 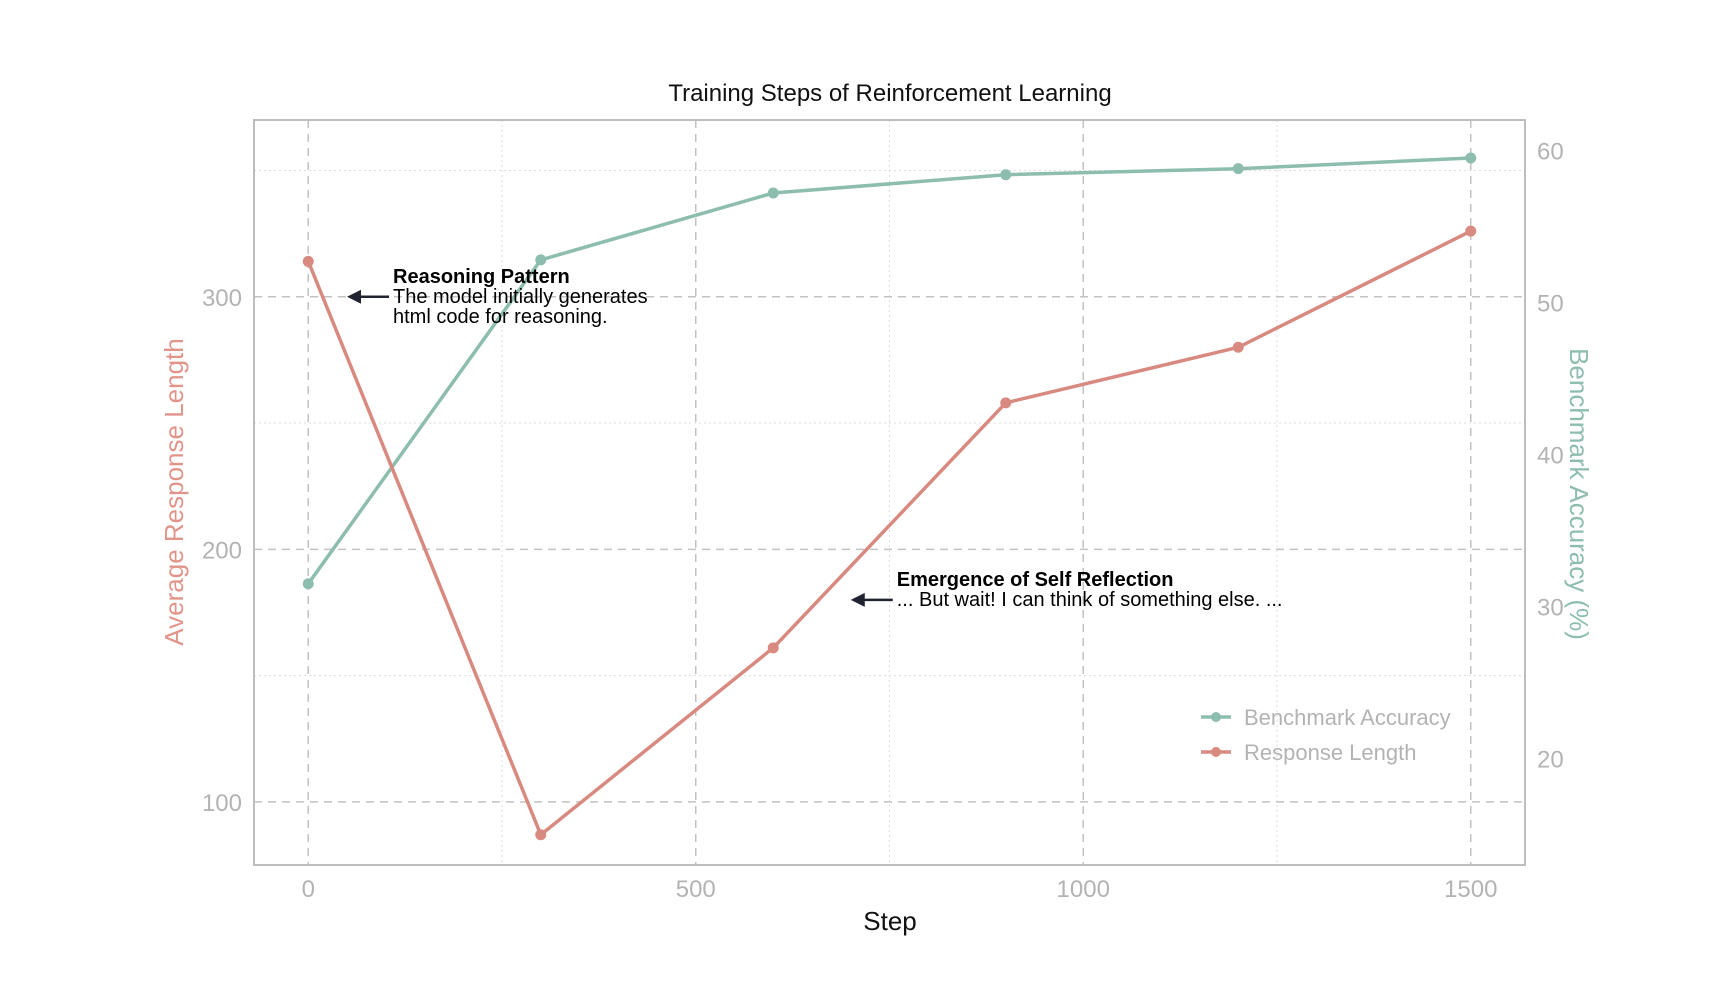 What do you see at coordinates (174, 491) in the screenshot?
I see `y-axis-left-title: Average Response Length` at bounding box center [174, 491].